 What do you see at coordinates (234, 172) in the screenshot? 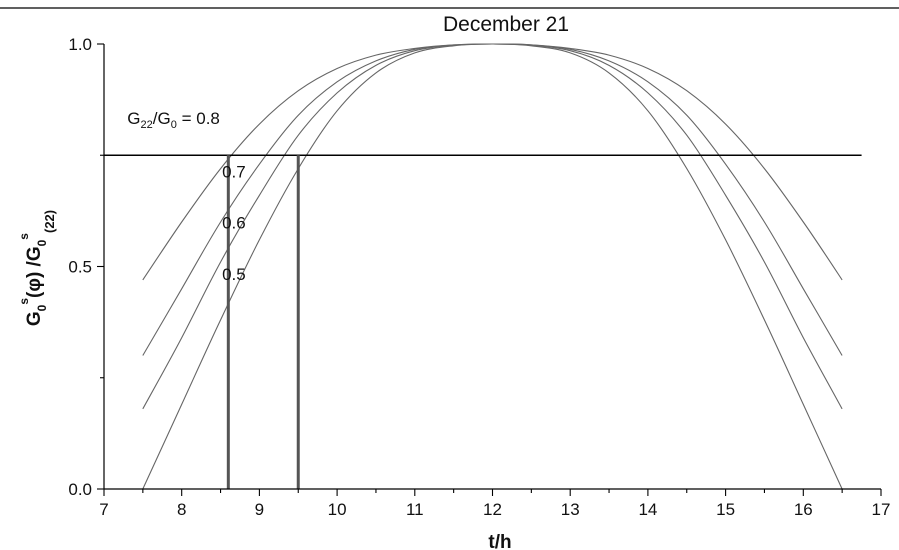
I see `curve-label-07: 0.7` at bounding box center [234, 172].